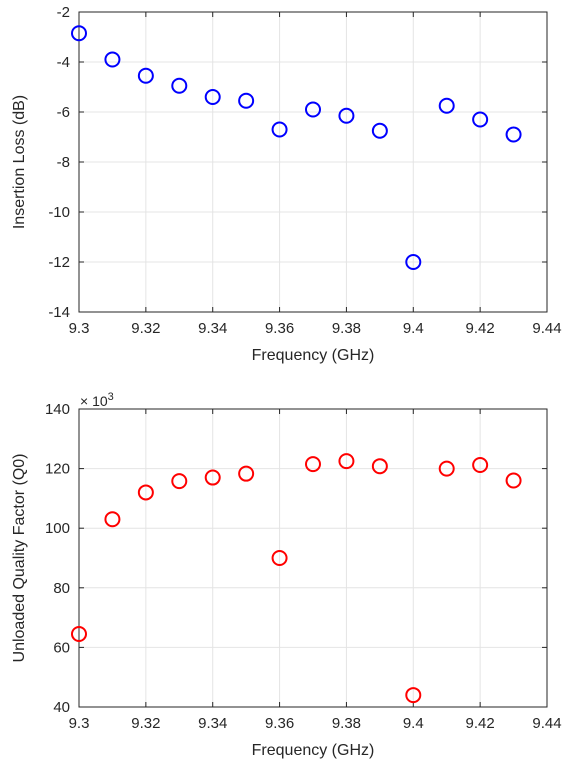  What do you see at coordinates (63, 162) in the screenshot?
I see `y-tick-label: -8` at bounding box center [63, 162].